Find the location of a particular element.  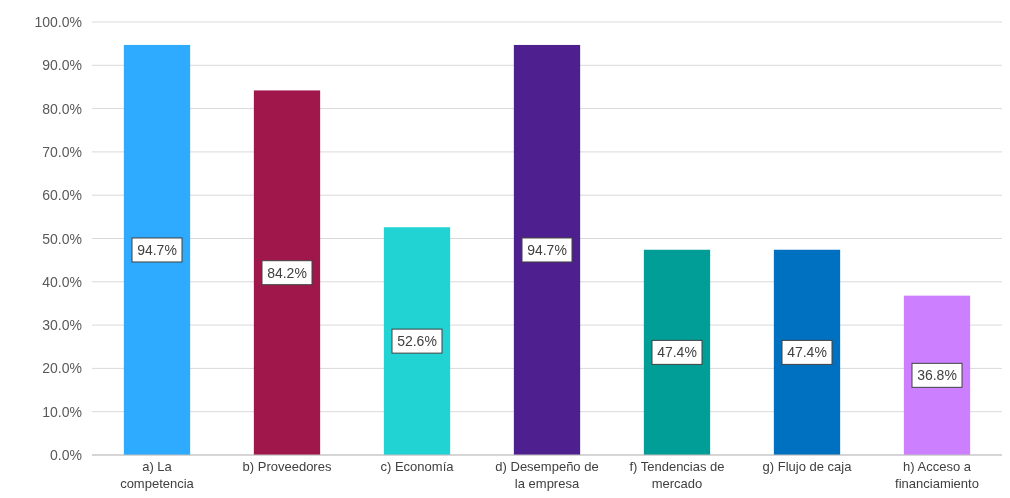

y-tick-label: 60.0% is located at coordinates (62, 195).